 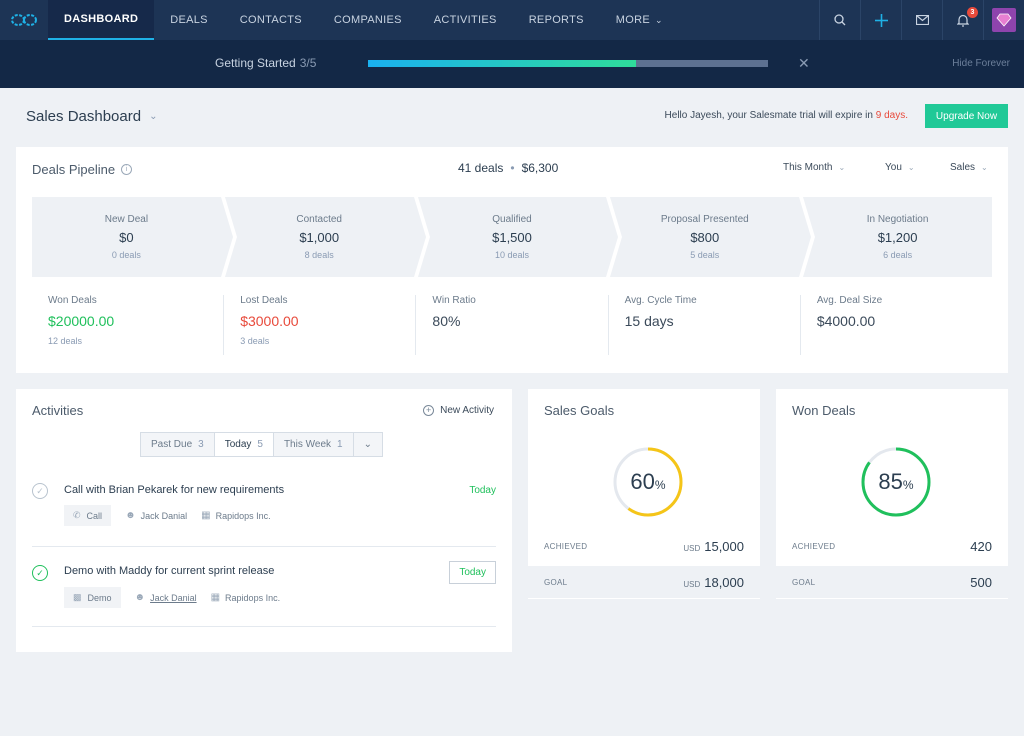 I want to click on stat-value: 15 days, so click(x=649, y=321).